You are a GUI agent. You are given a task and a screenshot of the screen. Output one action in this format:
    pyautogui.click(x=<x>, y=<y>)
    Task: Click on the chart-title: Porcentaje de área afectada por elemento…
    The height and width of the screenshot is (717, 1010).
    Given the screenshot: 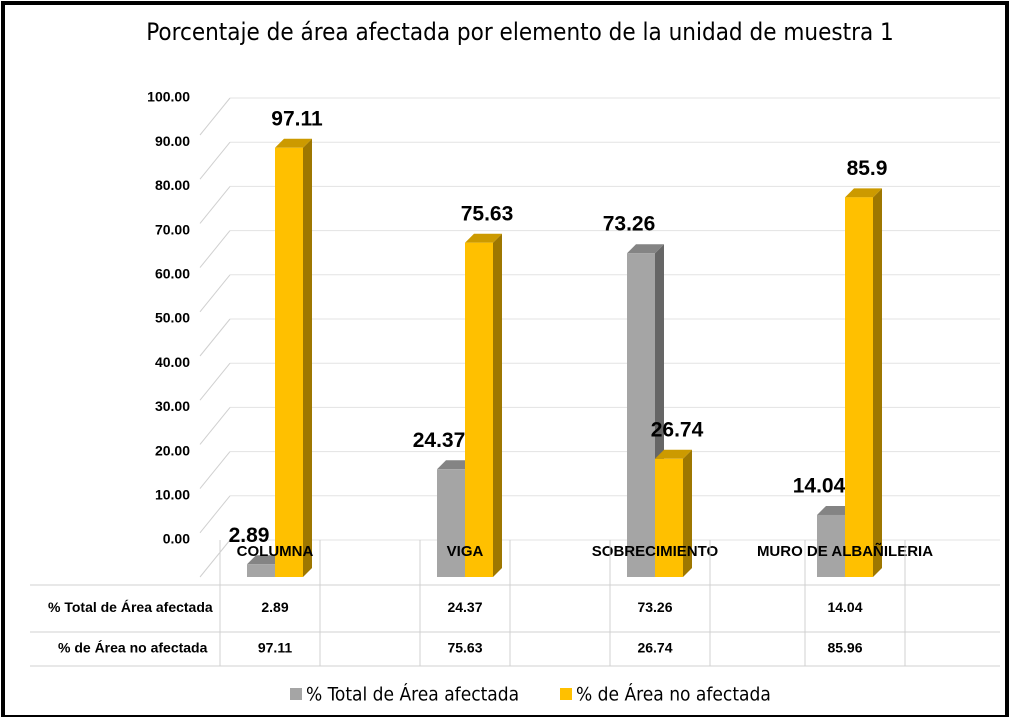 What is the action you would take?
    pyautogui.click(x=520, y=32)
    